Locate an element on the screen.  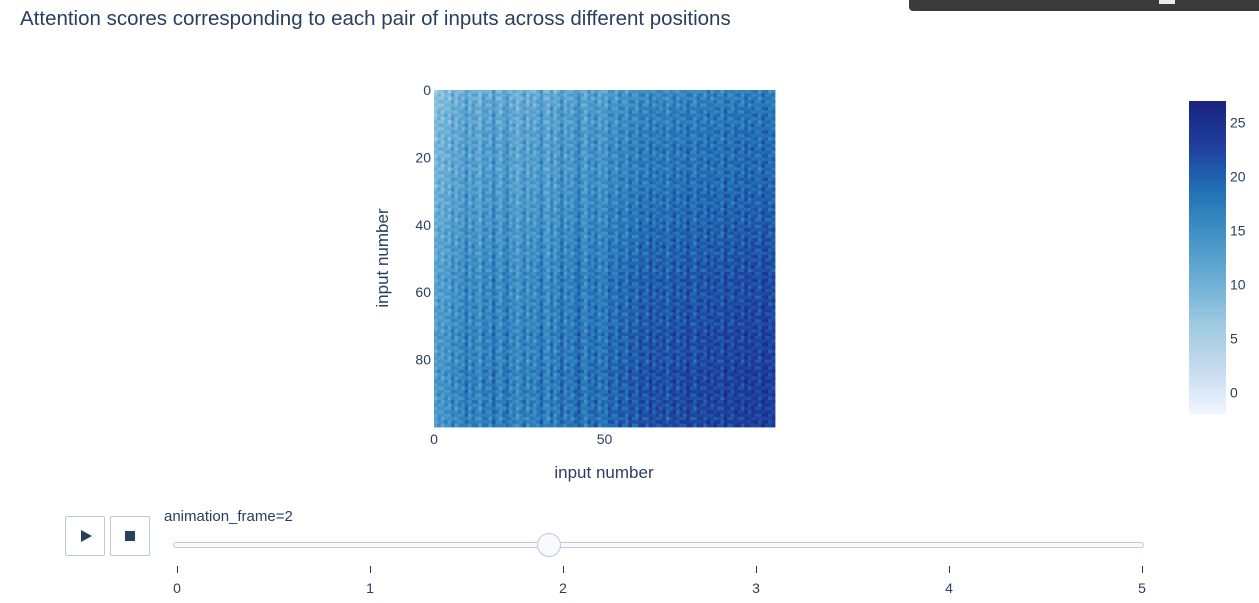
camera-icon is located at coordinates (1167, 2).